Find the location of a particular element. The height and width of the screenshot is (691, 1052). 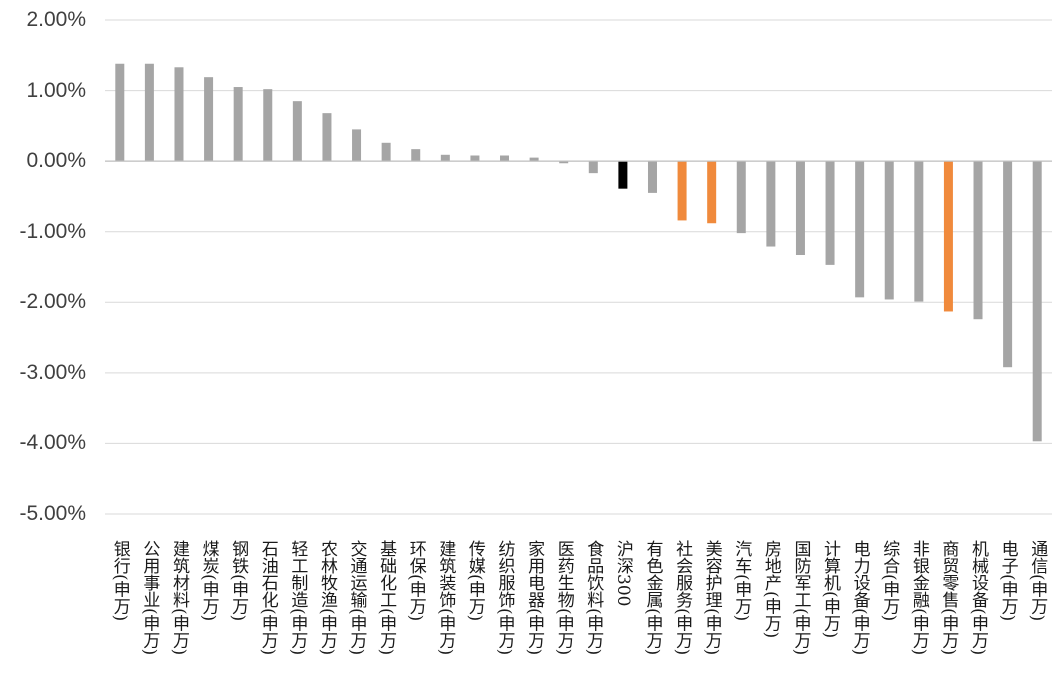

y-tick-label: -3.00% is located at coordinates (52, 372).